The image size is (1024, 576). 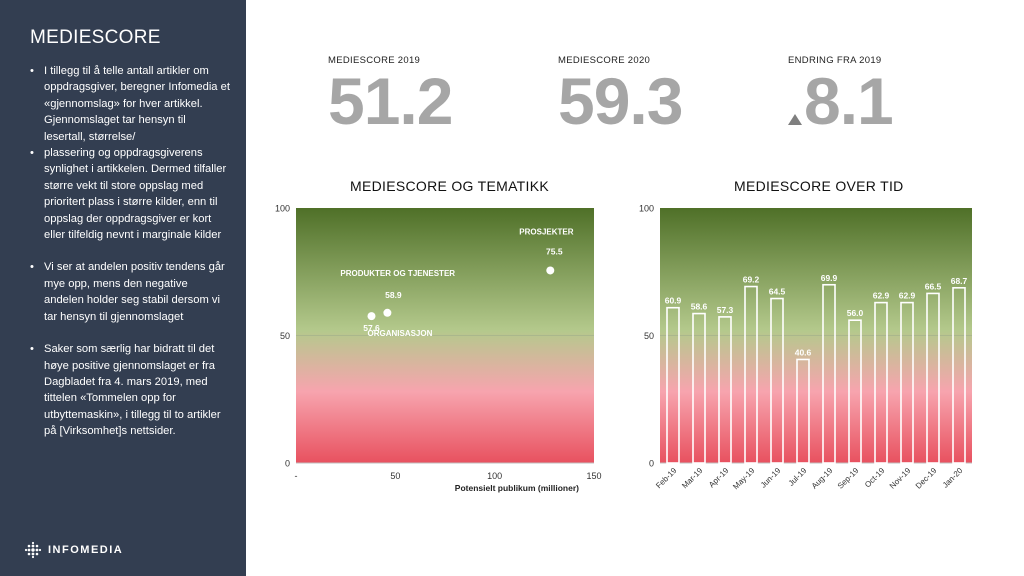 I want to click on x-tick-label: May-19, so click(x=744, y=479).